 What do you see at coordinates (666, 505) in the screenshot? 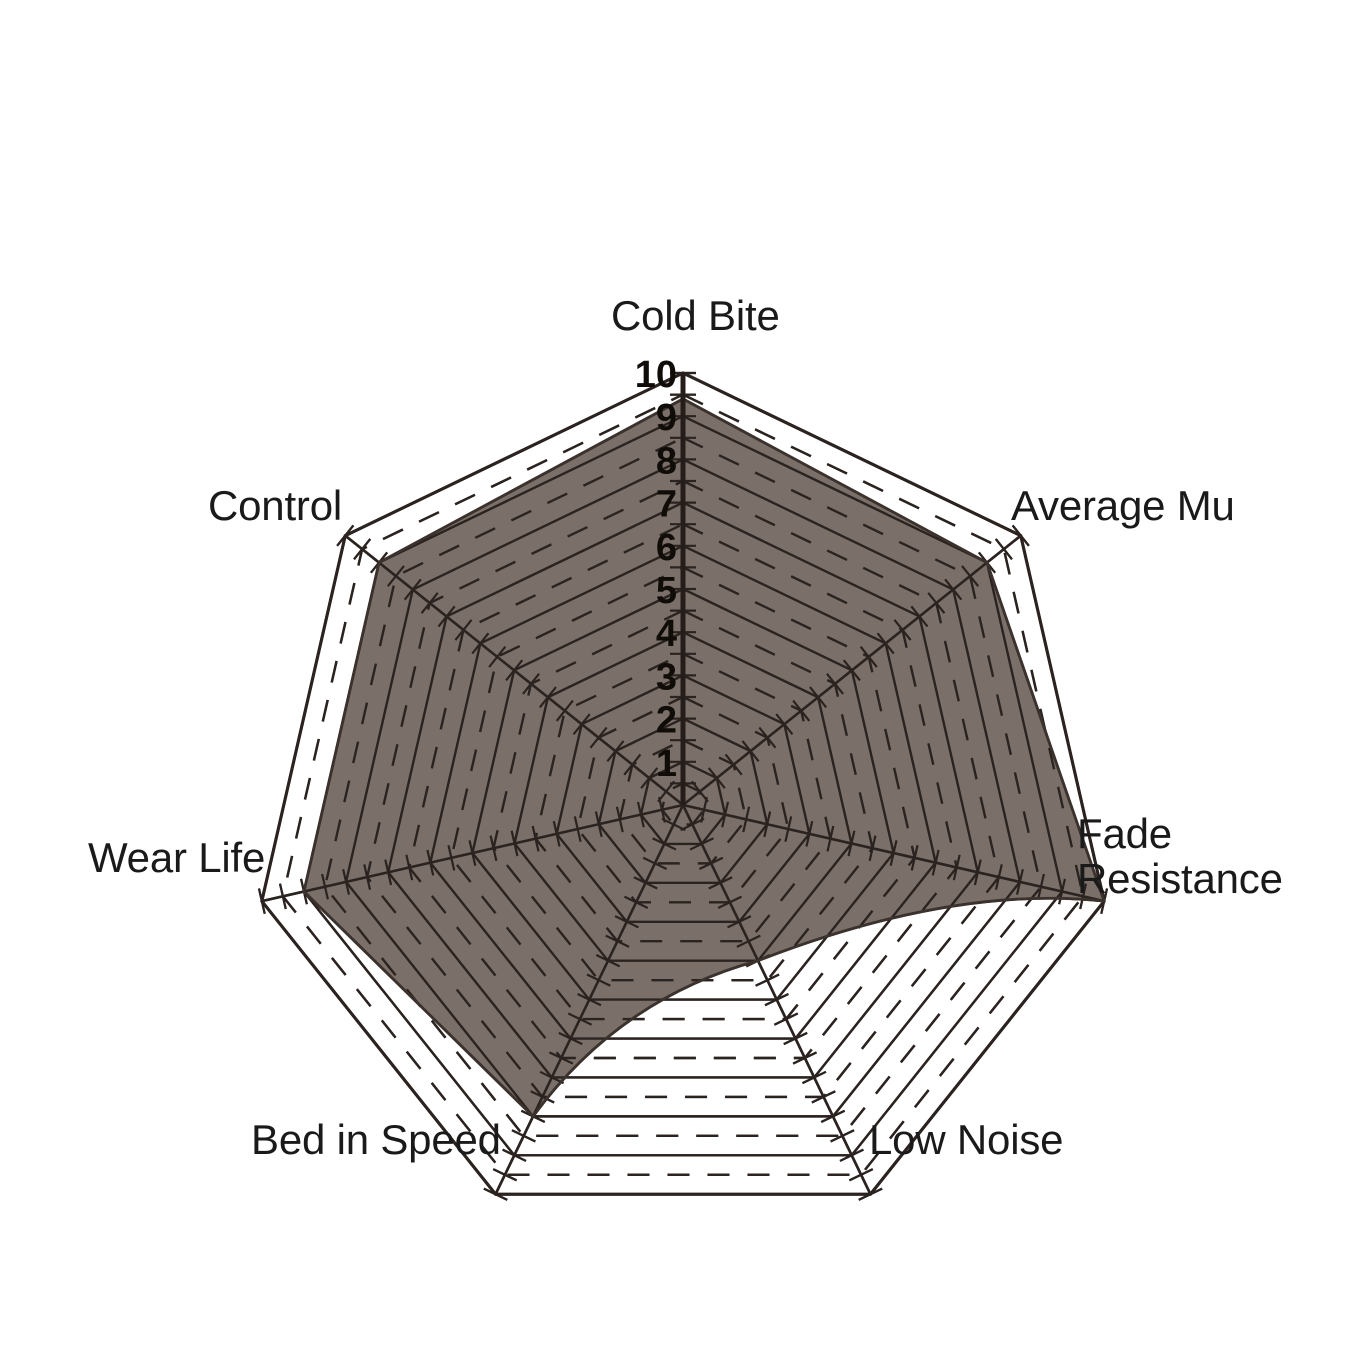
I see `scale-tick-7: 7` at bounding box center [666, 505].